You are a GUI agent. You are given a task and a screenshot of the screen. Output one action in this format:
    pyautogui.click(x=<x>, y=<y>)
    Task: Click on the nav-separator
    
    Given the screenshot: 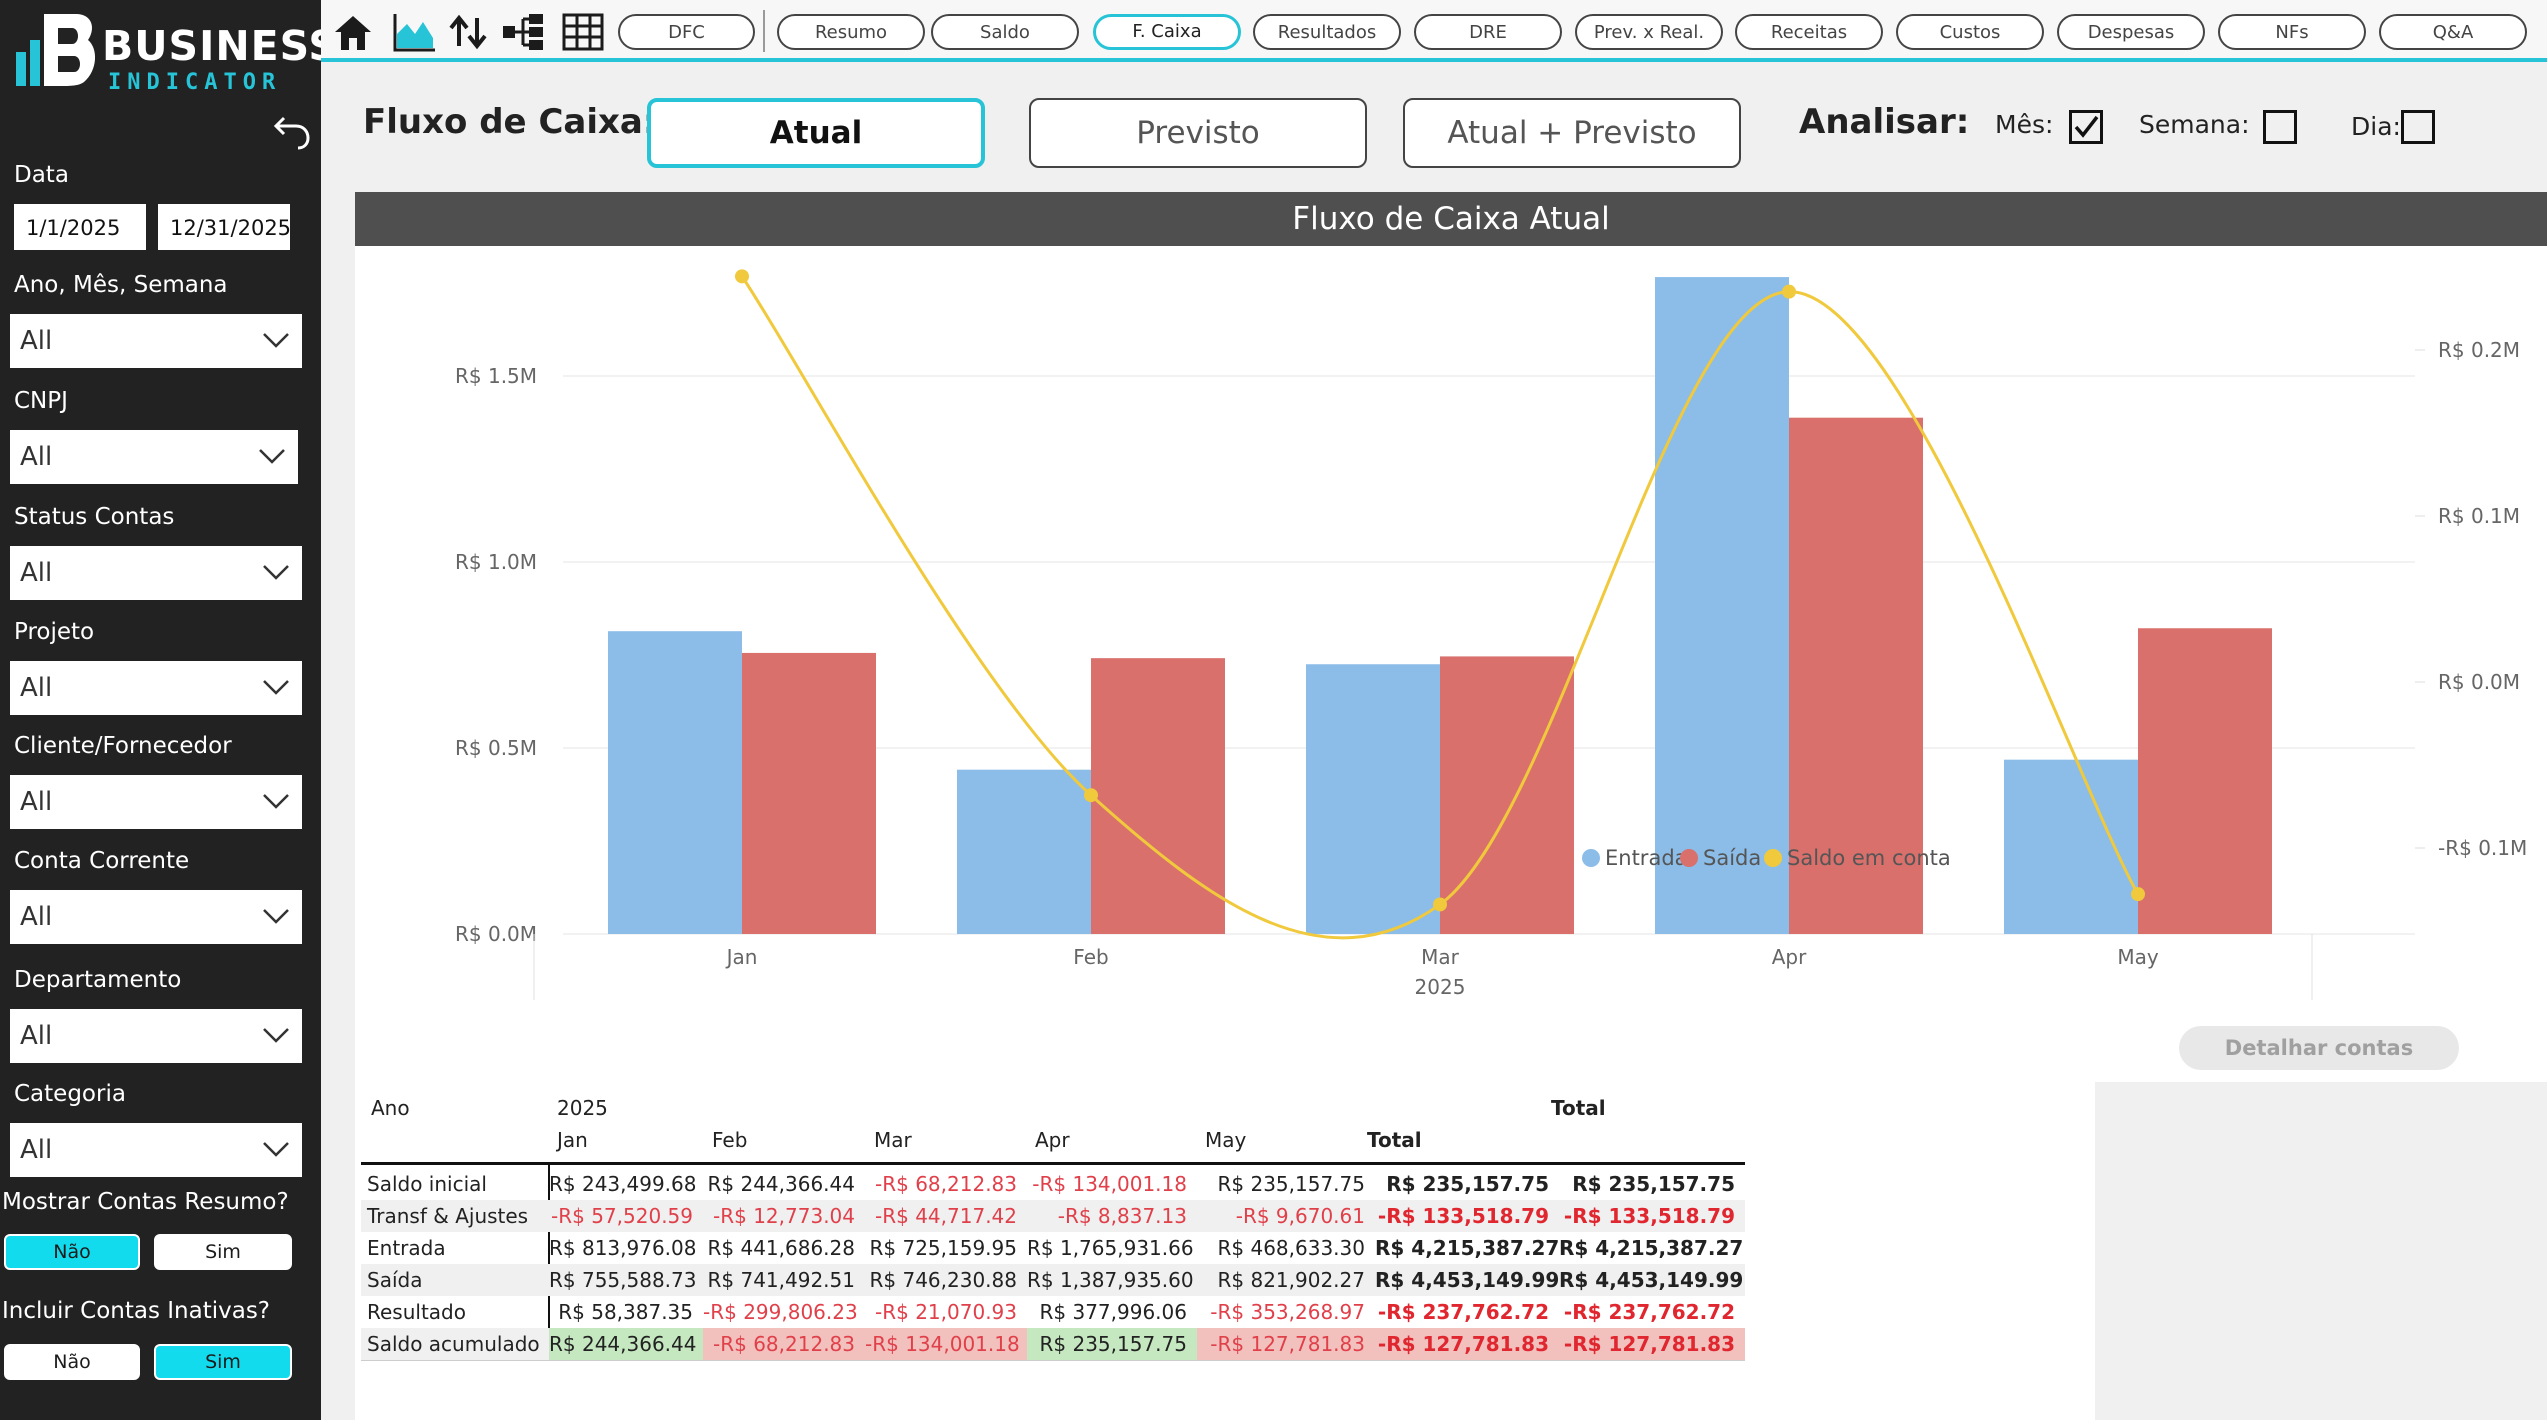 What is the action you would take?
    pyautogui.click(x=764, y=31)
    